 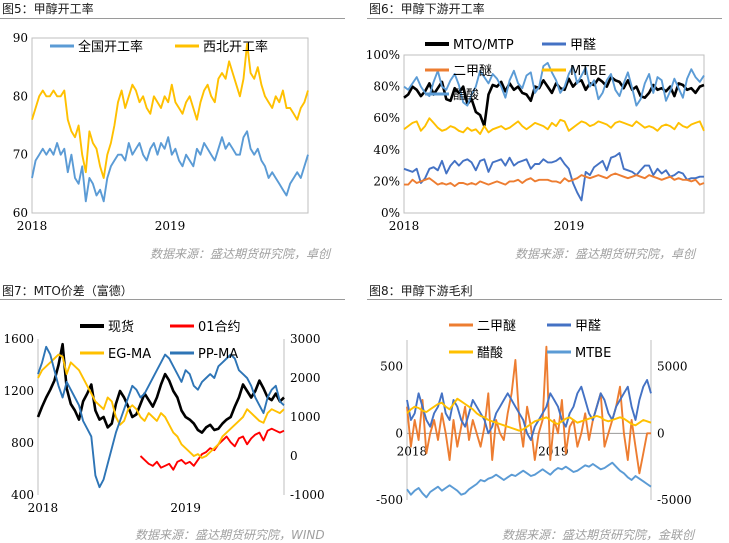 What do you see at coordinates (20, 155) in the screenshot?
I see `y-tick-label-left: 70` at bounding box center [20, 155].